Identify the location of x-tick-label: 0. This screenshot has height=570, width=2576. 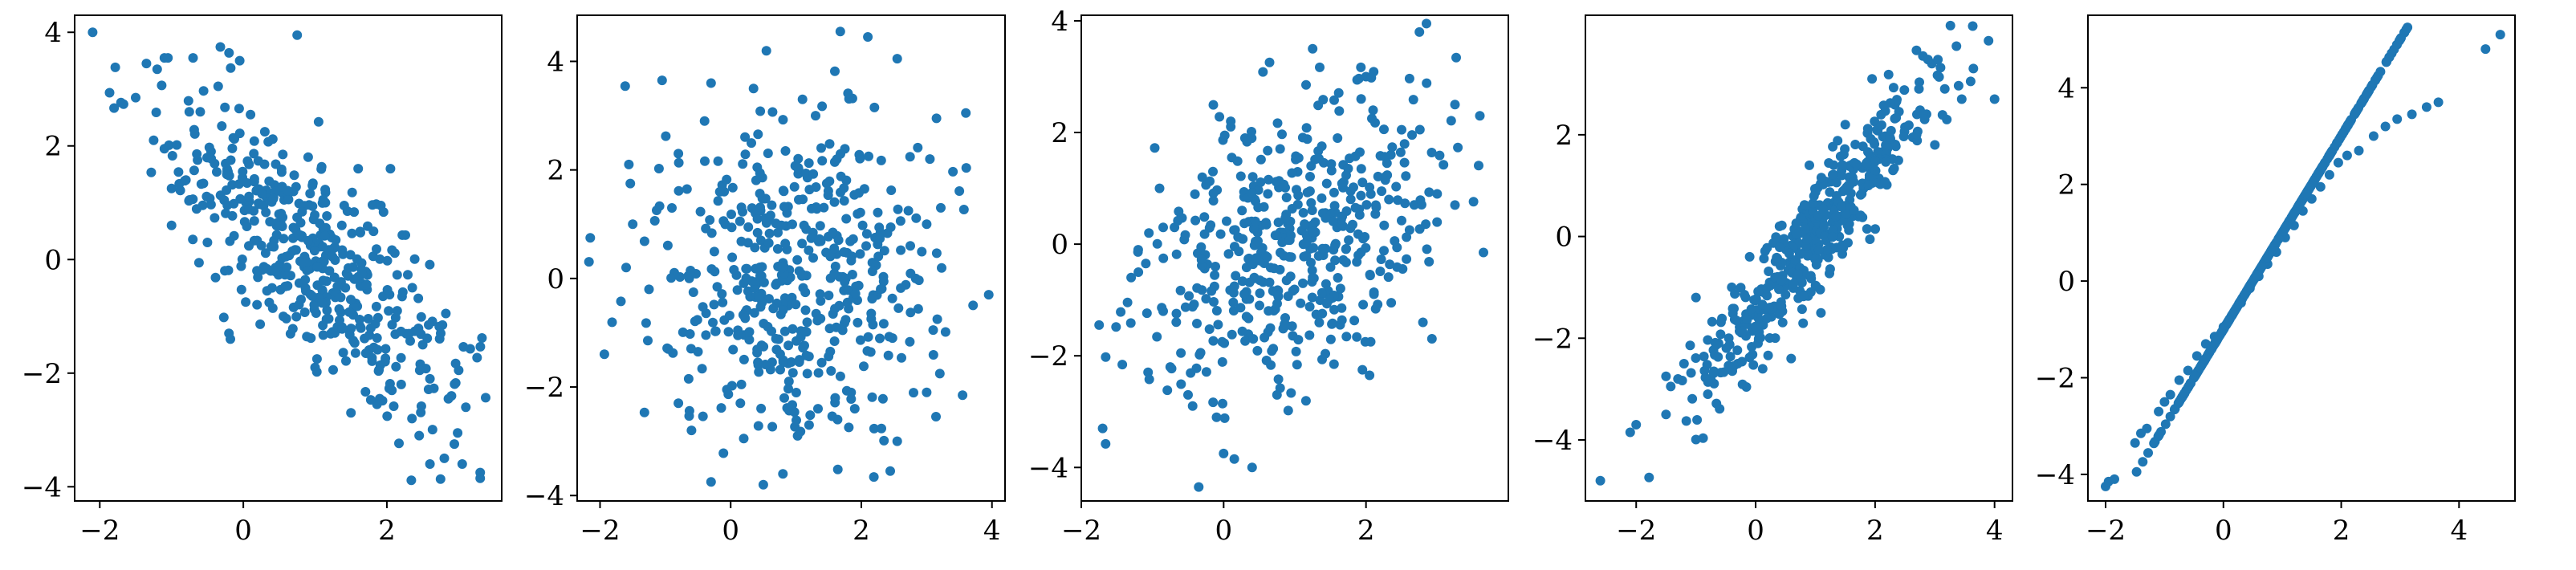
(1224, 531).